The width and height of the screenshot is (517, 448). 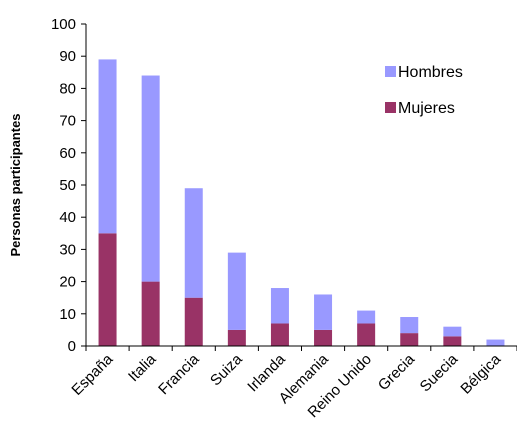 I want to click on y-tick-label: 50, so click(x=67, y=185).